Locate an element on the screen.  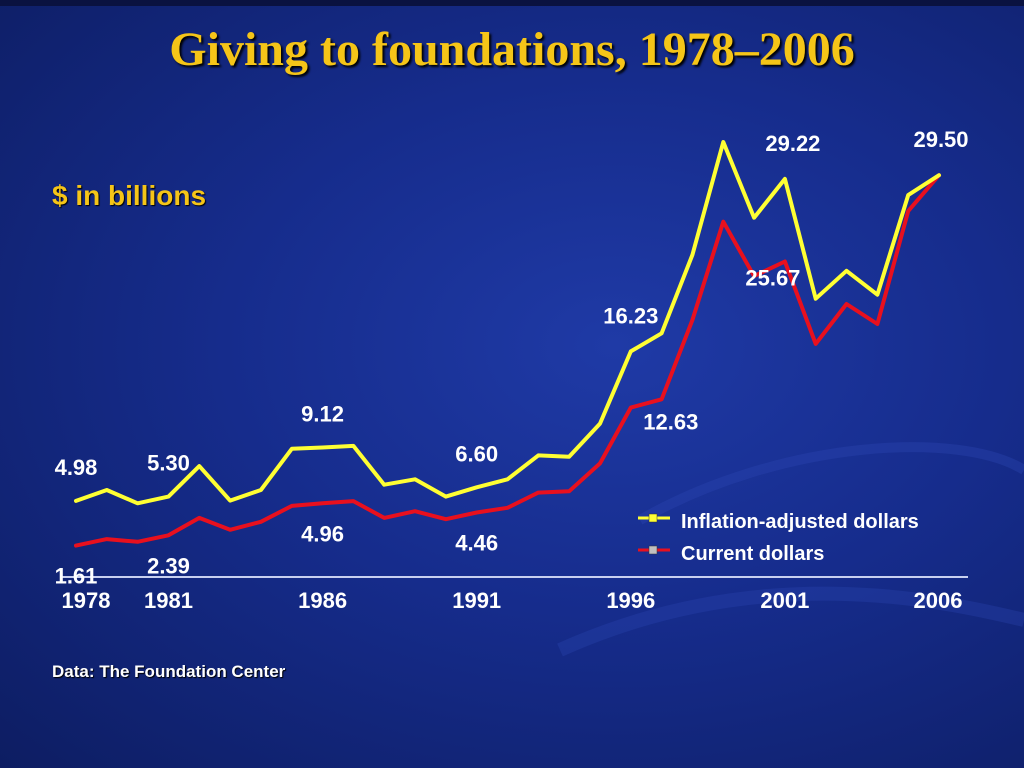
data-label: 29.22 is located at coordinates (792, 143).